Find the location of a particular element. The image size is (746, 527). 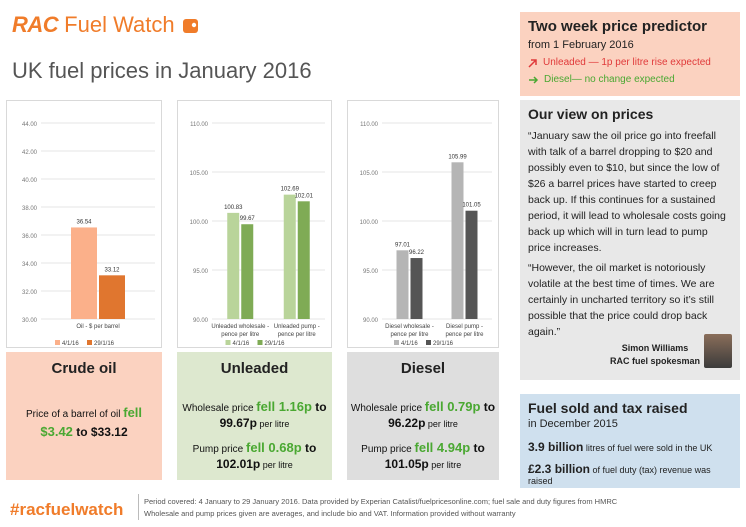

unleaded-pump-line: Pump price fell 0.68p to is located at coordinates (254, 447).